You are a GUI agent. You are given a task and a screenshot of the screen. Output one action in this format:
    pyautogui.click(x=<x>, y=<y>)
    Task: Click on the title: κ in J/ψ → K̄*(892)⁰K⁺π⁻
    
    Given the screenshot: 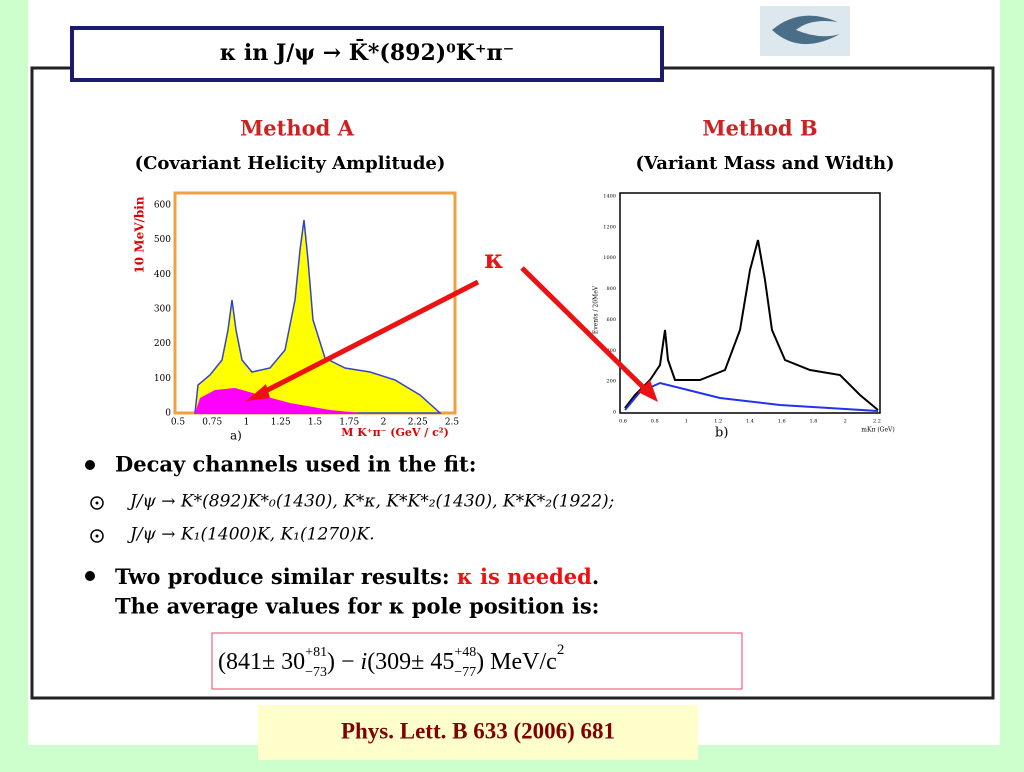 What is the action you would take?
    pyautogui.click(x=367, y=52)
    